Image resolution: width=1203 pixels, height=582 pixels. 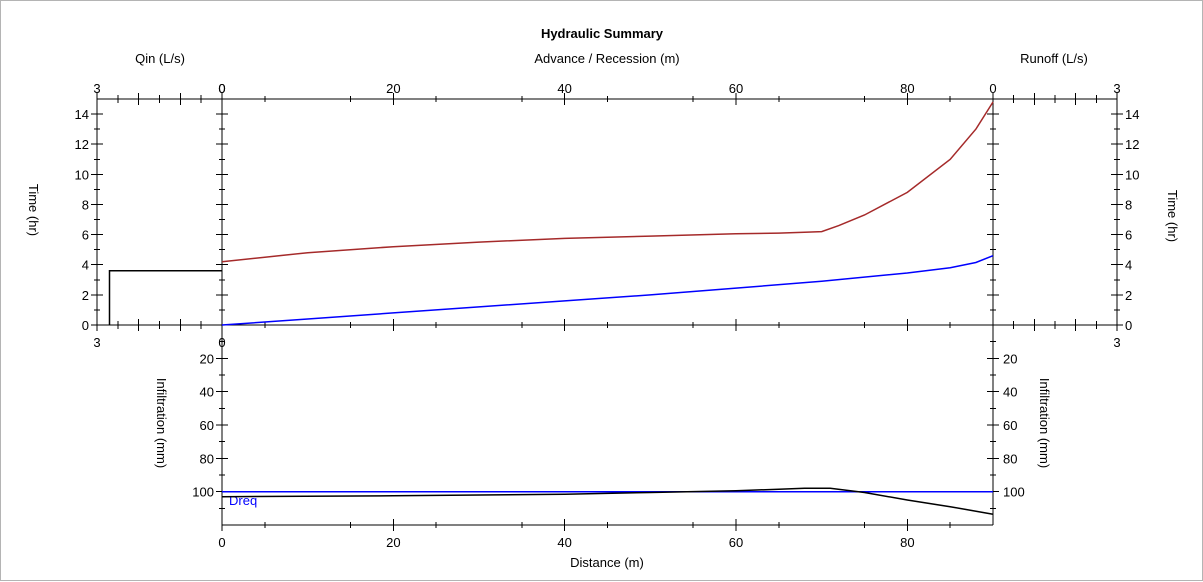 What do you see at coordinates (1116, 88) in the screenshot?
I see `runoff-x-tick-label: 3` at bounding box center [1116, 88].